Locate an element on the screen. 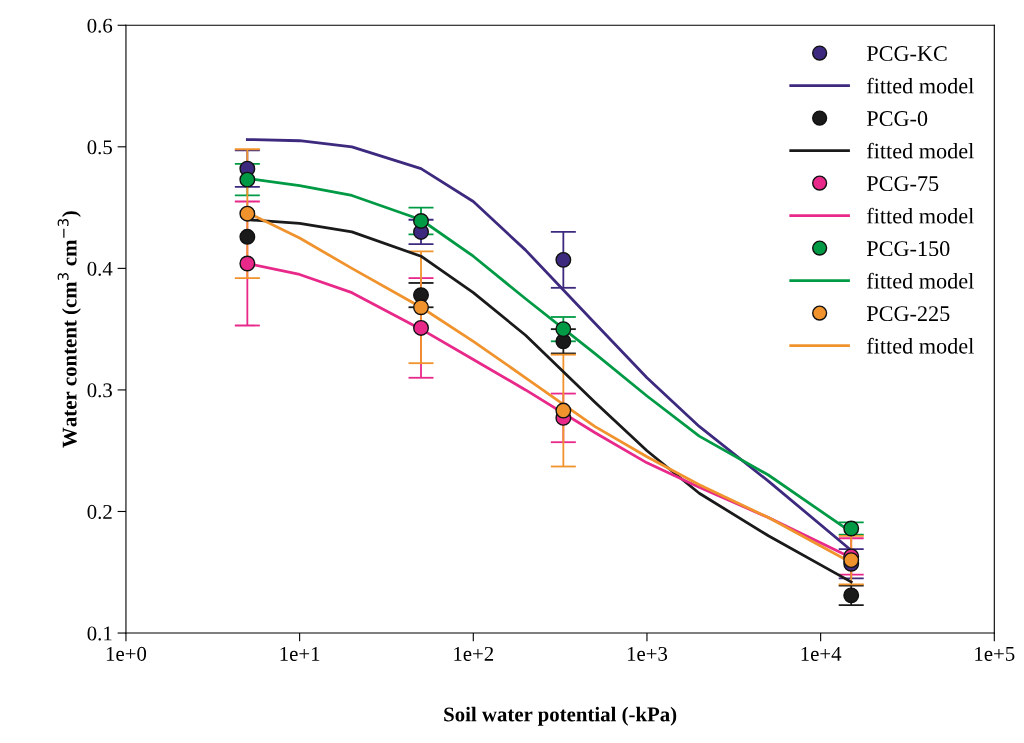  y-tick-label: 0.4 is located at coordinates (100, 268).